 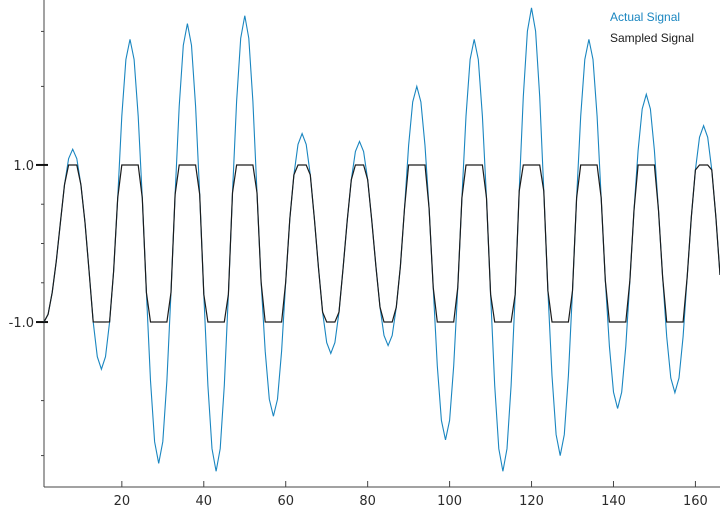 I want to click on x-tick-label: 140, so click(x=613, y=501).